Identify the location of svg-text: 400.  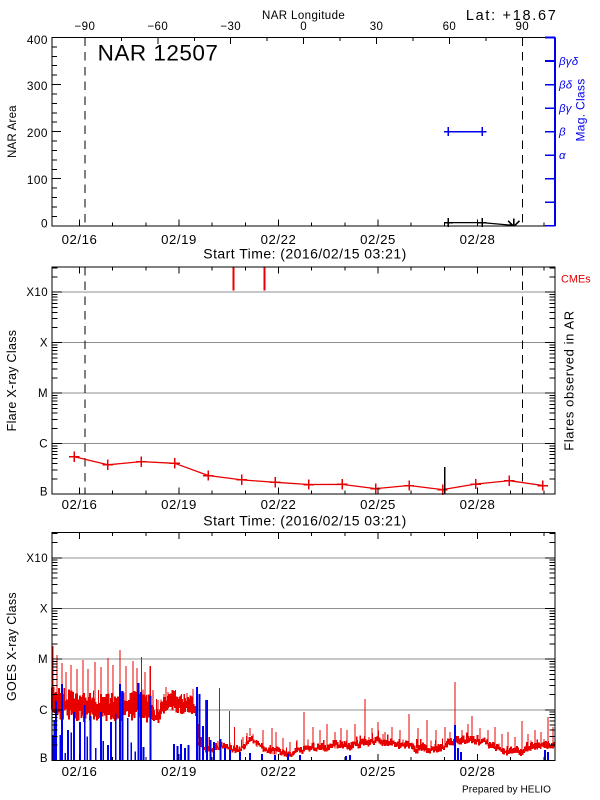
(37, 40).